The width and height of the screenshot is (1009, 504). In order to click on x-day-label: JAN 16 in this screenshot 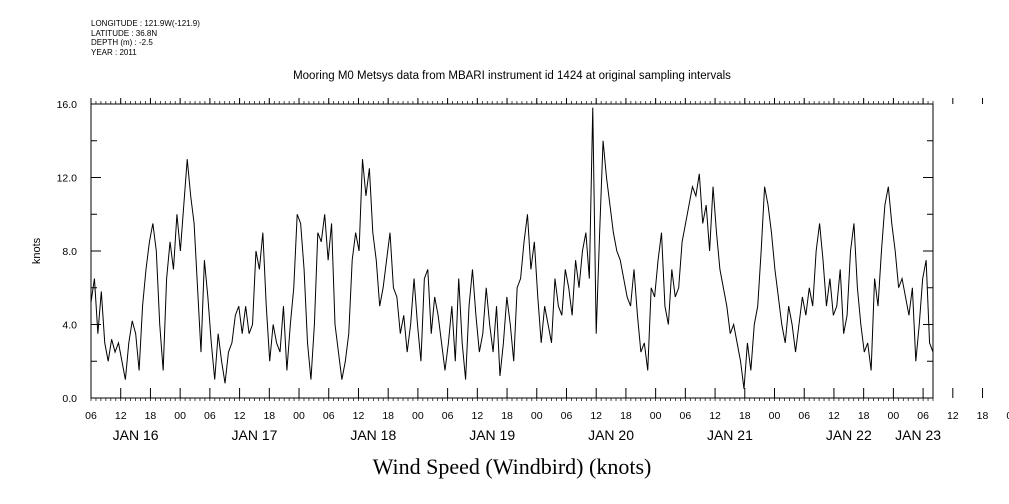, I will do `click(136, 435)`.